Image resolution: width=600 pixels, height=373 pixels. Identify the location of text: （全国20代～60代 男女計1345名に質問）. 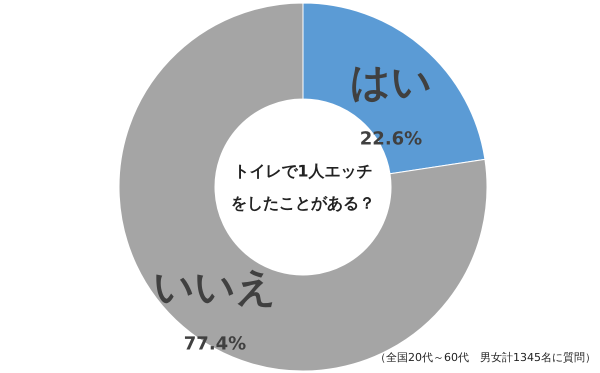
(485, 357).